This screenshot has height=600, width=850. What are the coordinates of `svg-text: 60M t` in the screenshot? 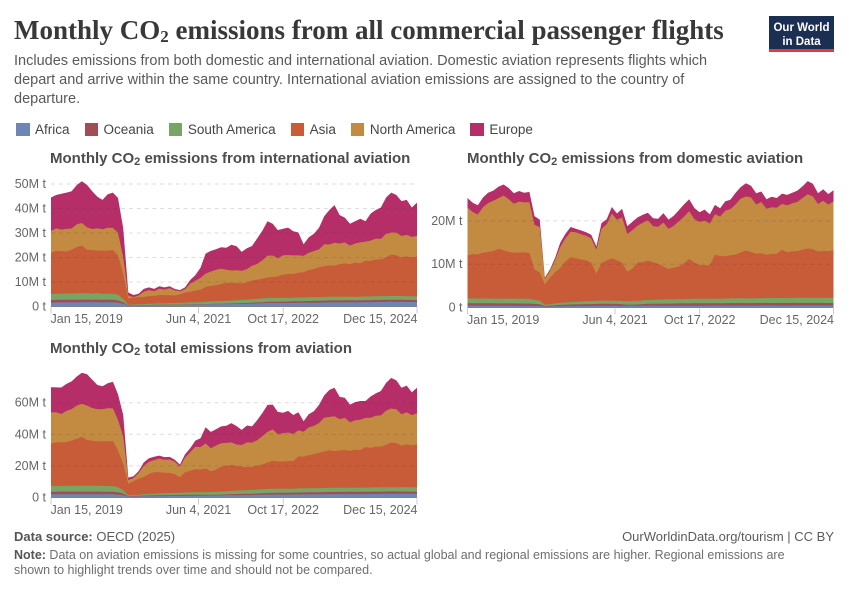 It's located at (31, 403).